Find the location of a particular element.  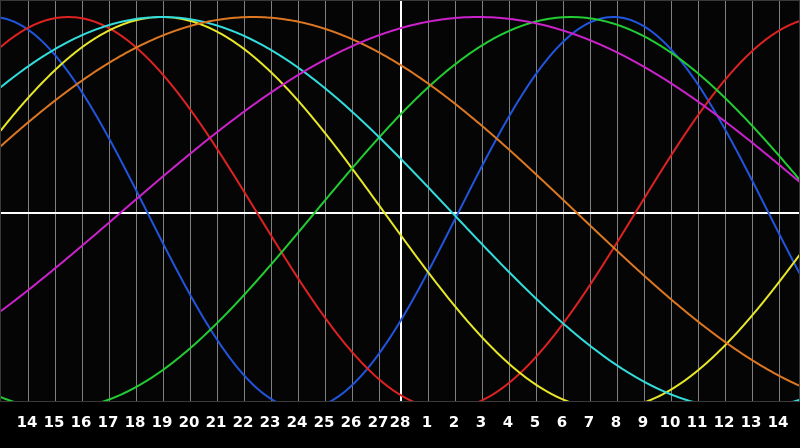

x-tick-label: 9 is located at coordinates (643, 422).